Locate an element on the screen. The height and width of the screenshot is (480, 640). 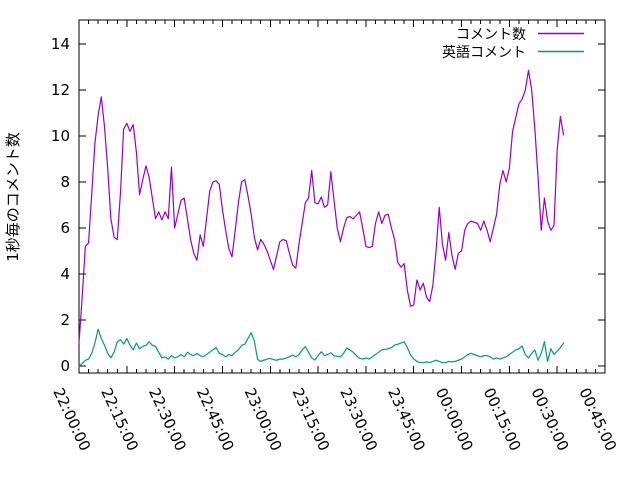
y-tick-label: 8 is located at coordinates (65, 182).